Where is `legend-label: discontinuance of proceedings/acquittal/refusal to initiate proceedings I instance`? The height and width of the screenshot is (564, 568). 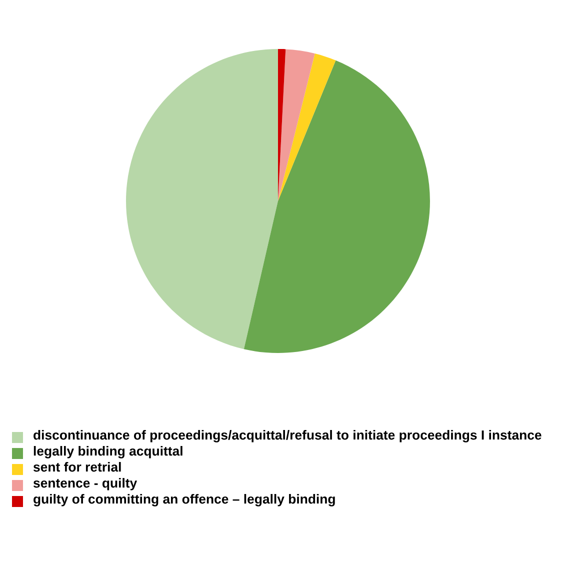 legend-label: discontinuance of proceedings/acquittal/refusal to initiate proceedings I instance is located at coordinates (288, 436).